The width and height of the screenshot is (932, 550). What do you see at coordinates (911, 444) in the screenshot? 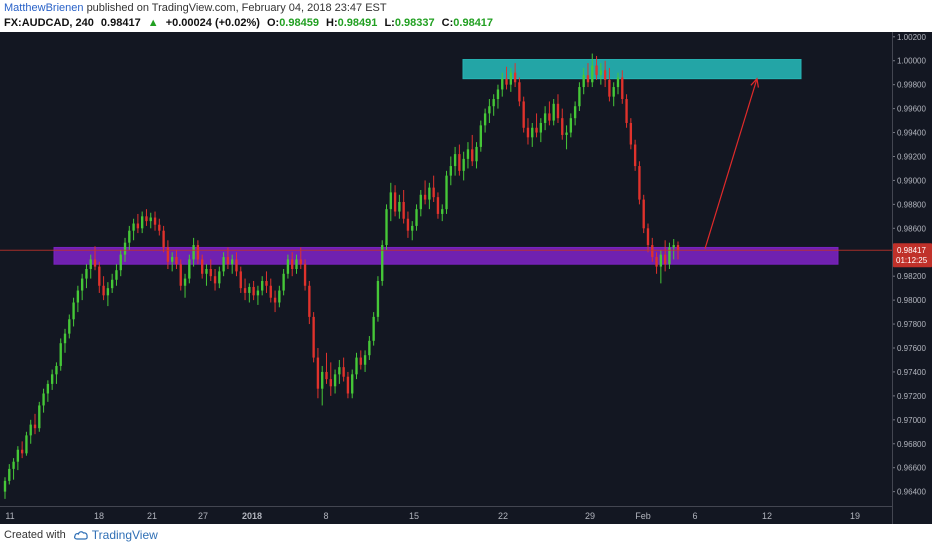
I see `price-tick-label: 0.96800` at bounding box center [911, 444].